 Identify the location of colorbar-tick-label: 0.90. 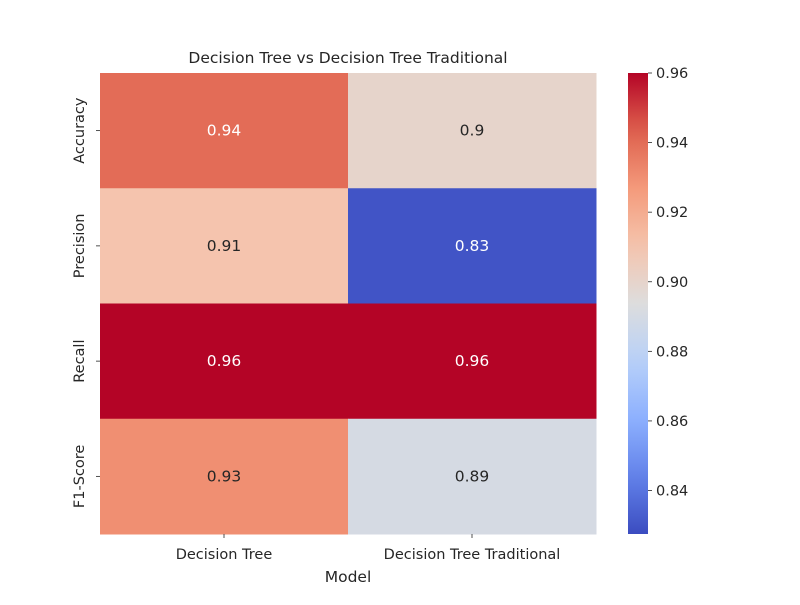
(672, 283).